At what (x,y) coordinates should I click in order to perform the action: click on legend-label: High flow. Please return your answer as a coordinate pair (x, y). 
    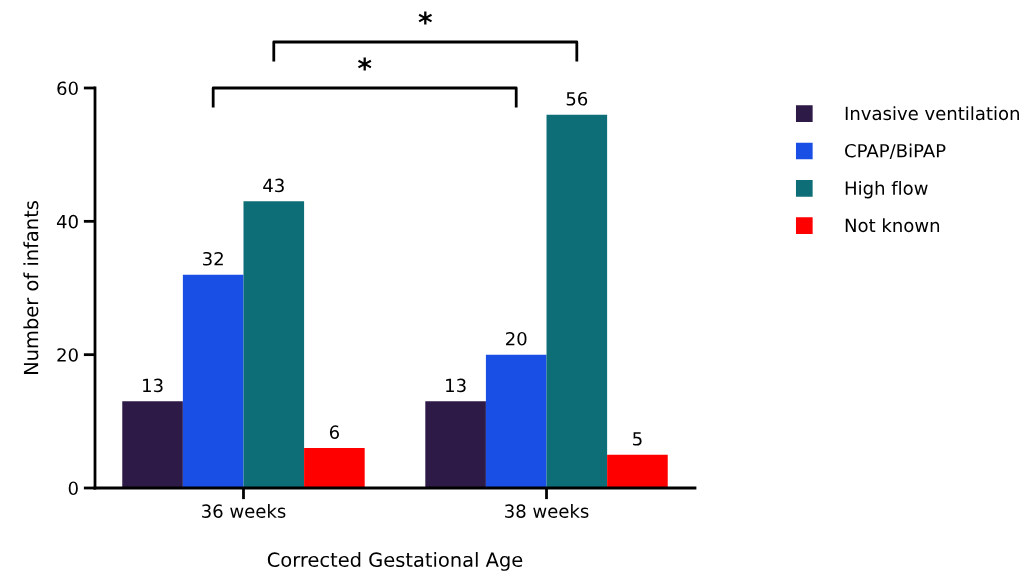
    Looking at the image, I should click on (886, 189).